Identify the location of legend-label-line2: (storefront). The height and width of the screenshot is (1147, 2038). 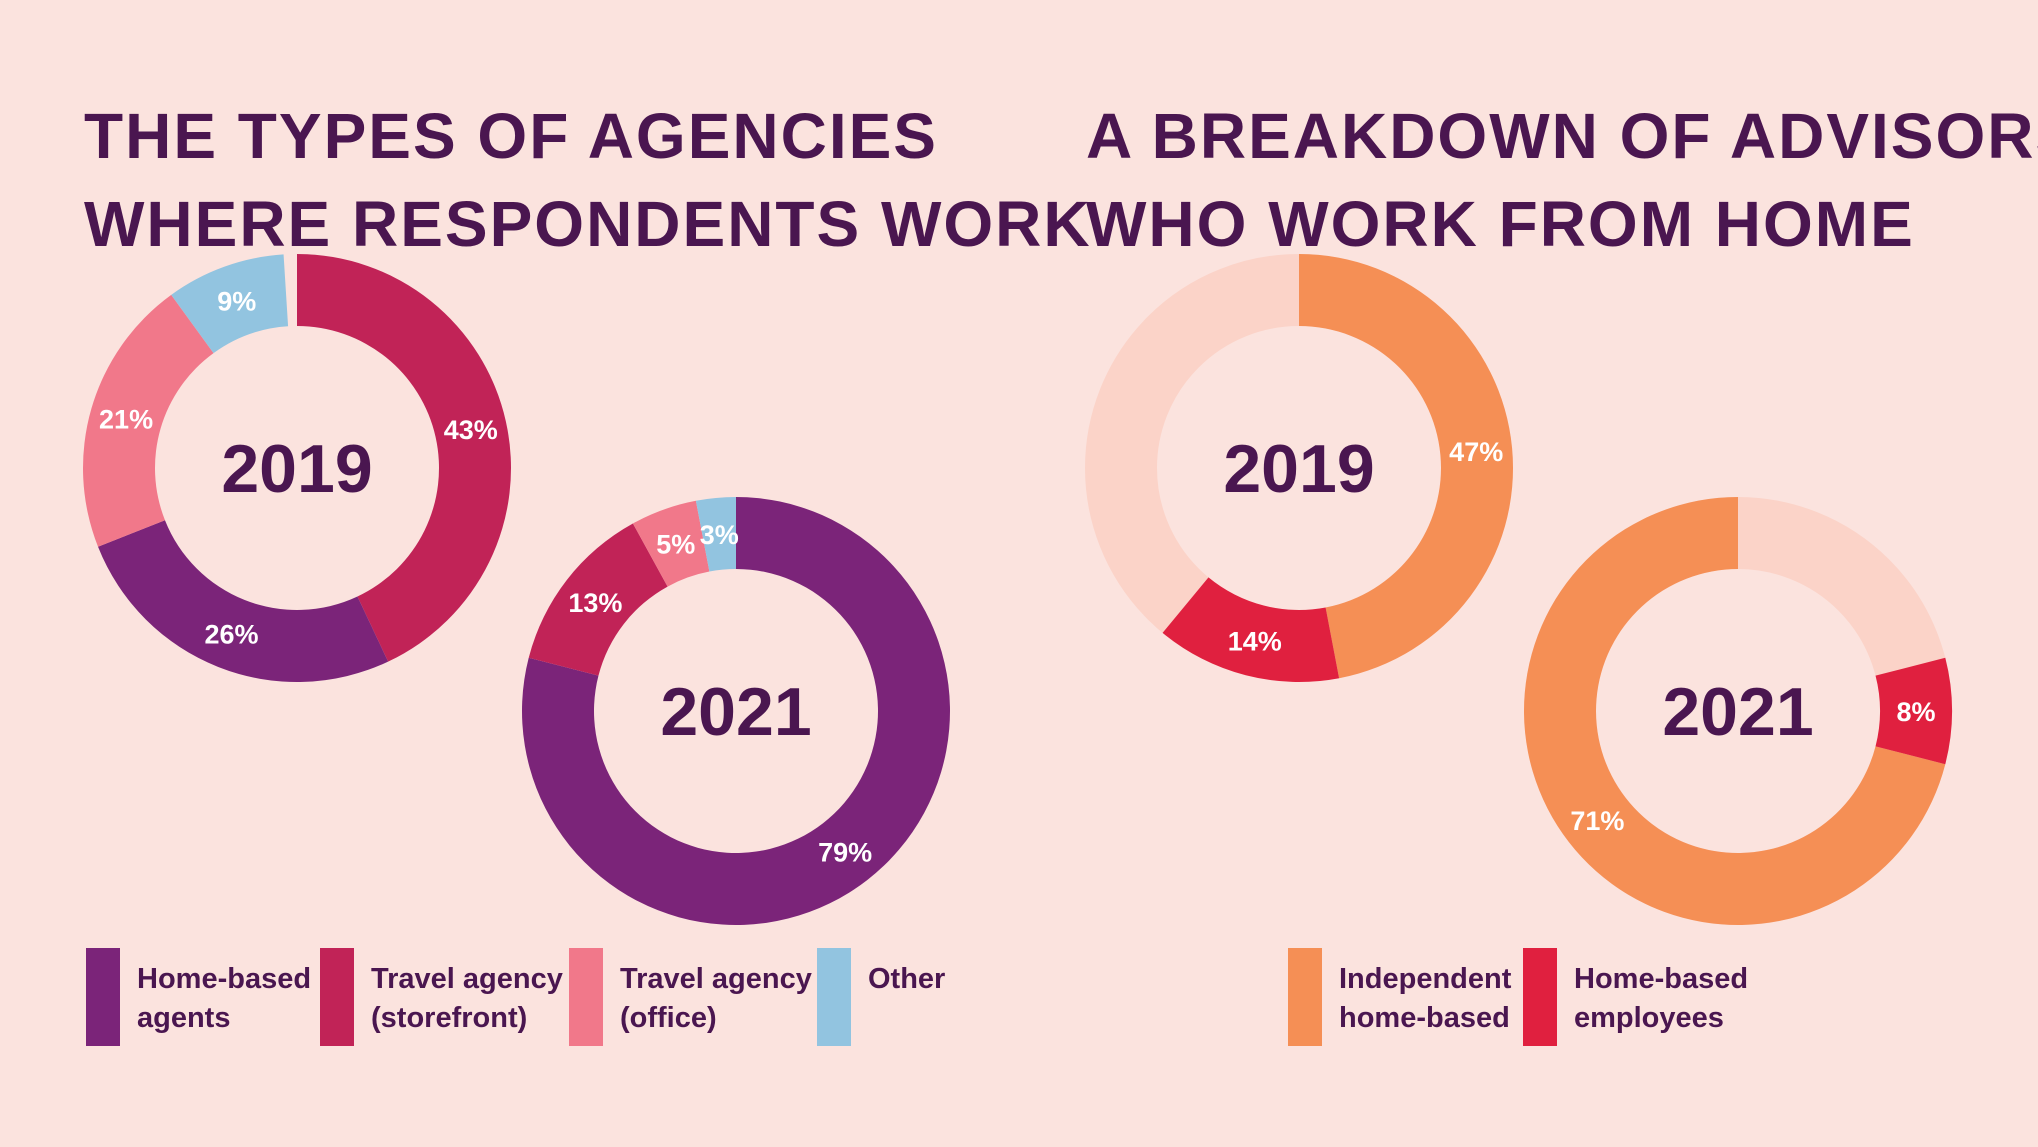
(449, 1018).